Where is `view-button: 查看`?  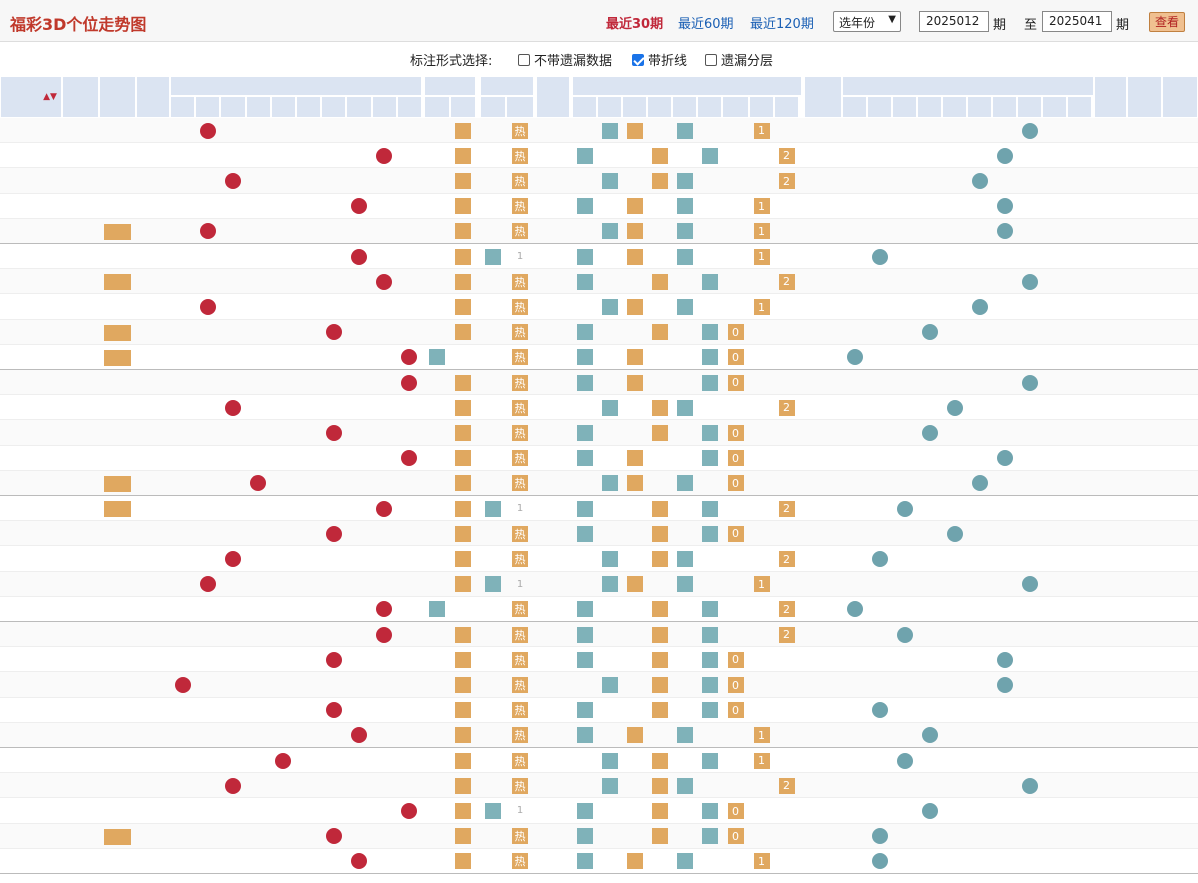
view-button: 查看 is located at coordinates (1167, 22).